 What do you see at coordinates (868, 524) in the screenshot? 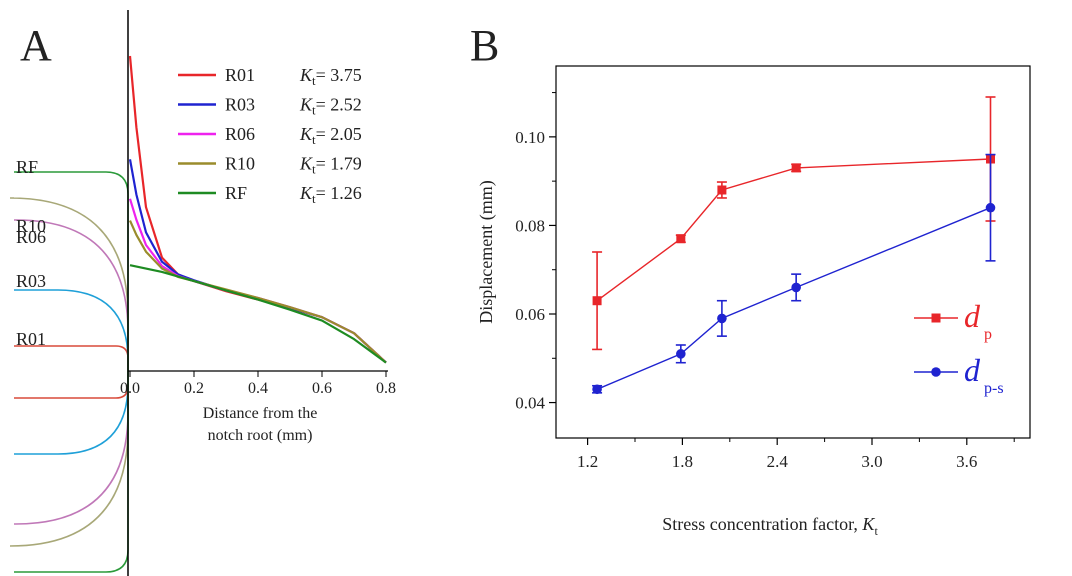
I see `panel-b-xlabel-k: K` at bounding box center [868, 524].